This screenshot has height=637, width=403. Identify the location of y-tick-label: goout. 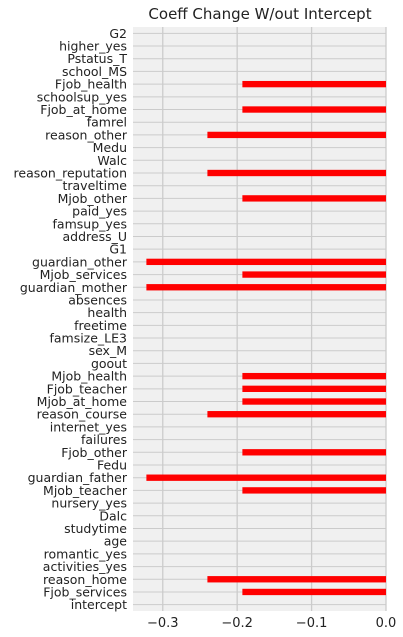
(109, 363).